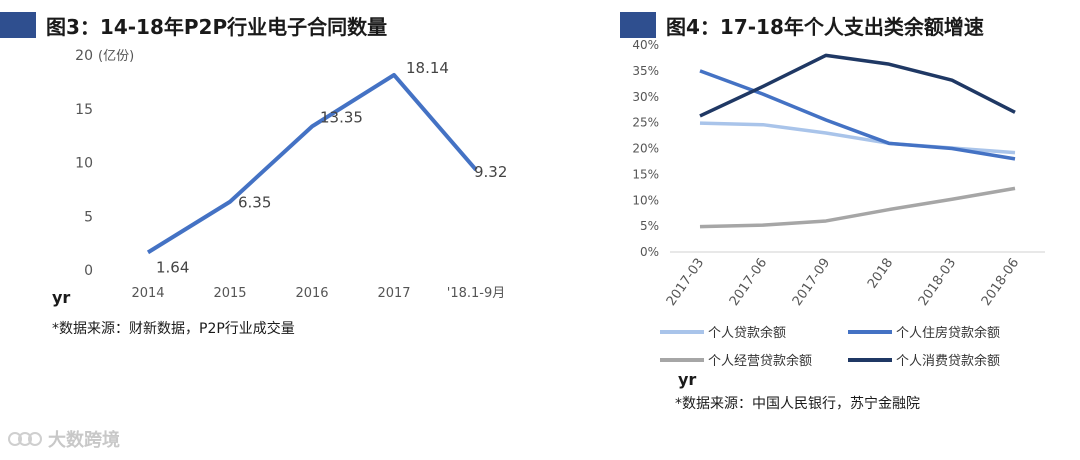 The image size is (1080, 460). What do you see at coordinates (797, 404) in the screenshot?
I see `right-source-note: *数据来源：中国人民银行，苏宁金融院` at bounding box center [797, 404].